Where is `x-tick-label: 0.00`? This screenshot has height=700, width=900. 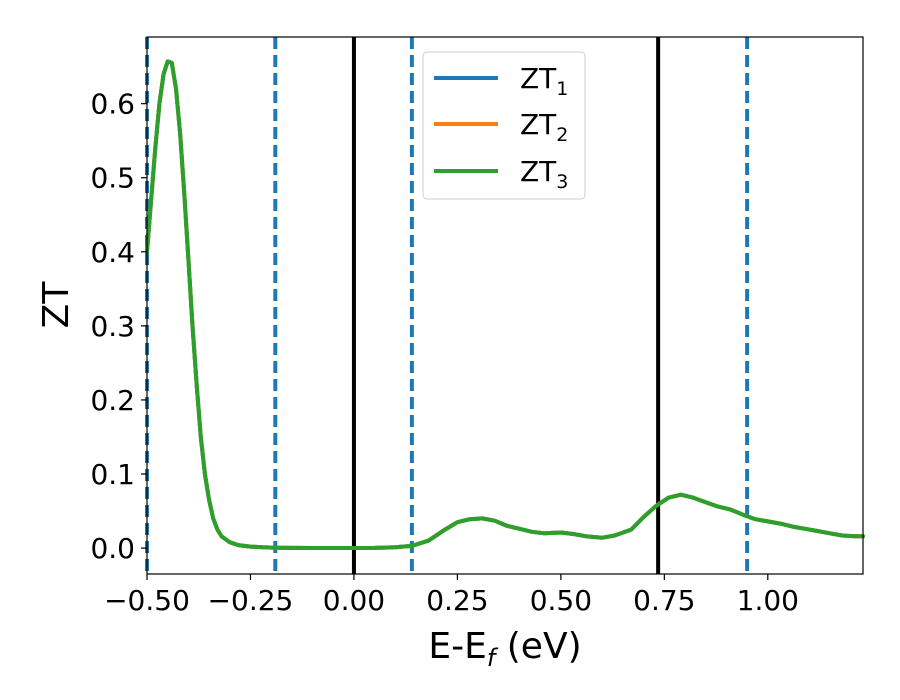
x-tick-label: 0.00 is located at coordinates (354, 600).